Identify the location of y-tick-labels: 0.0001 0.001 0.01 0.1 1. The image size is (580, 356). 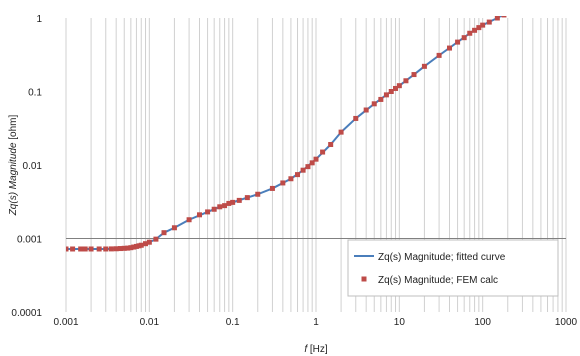
(26, 166).